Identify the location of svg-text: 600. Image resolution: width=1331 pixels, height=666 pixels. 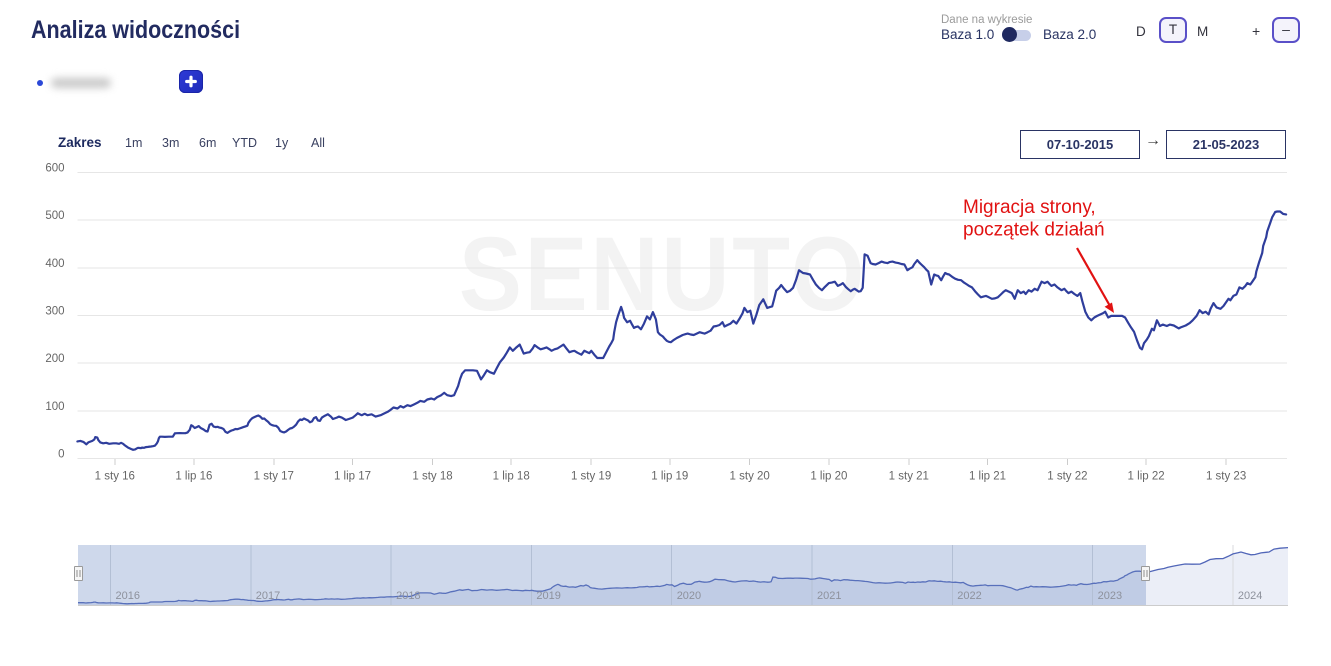
(54, 168).